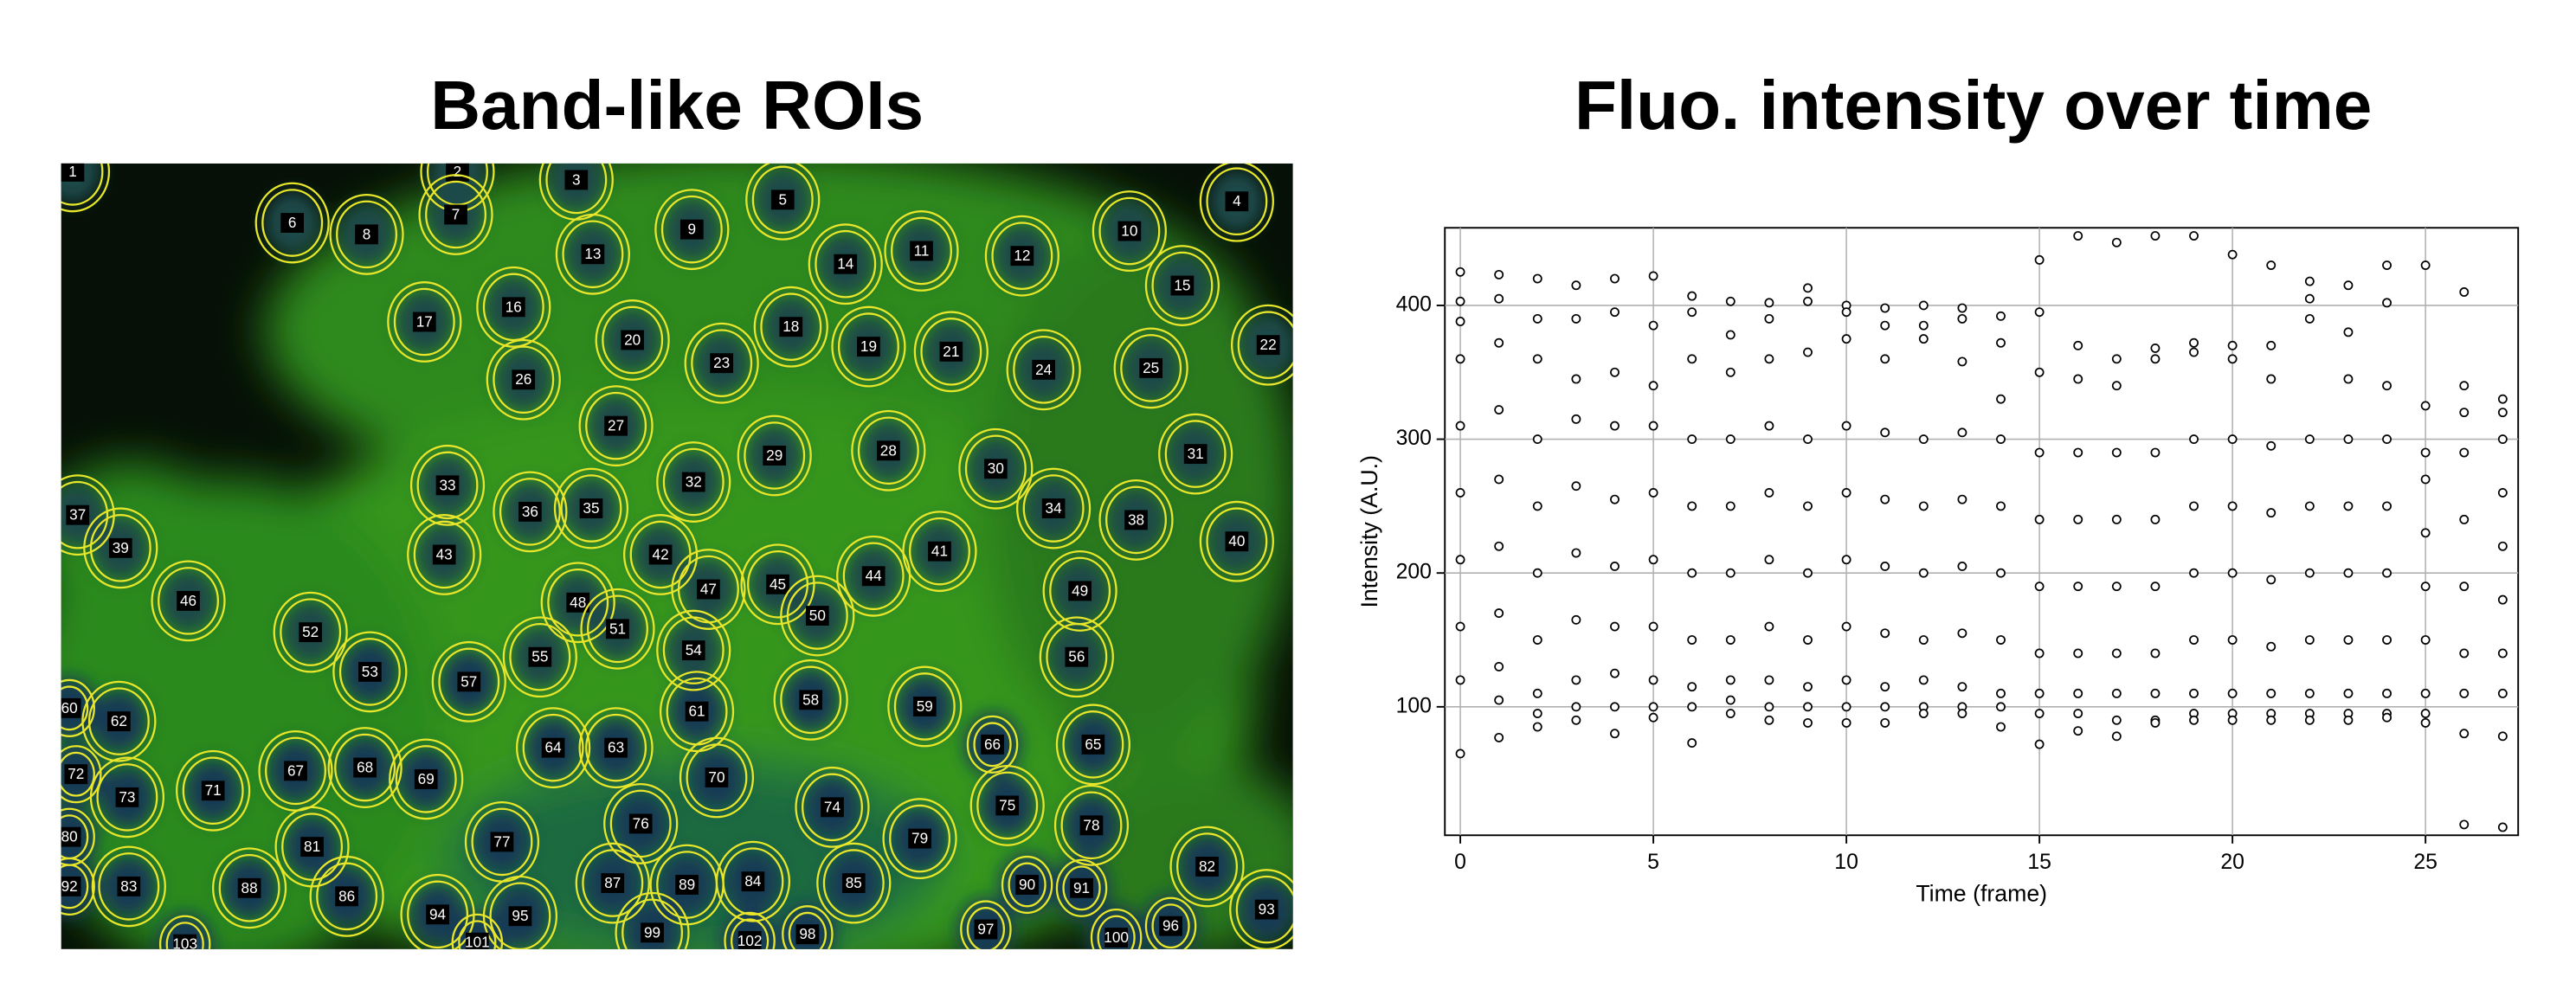 The width and height of the screenshot is (2576, 983). Describe the element at coordinates (77, 515) in the screenshot. I see `roi-label: 37` at that location.